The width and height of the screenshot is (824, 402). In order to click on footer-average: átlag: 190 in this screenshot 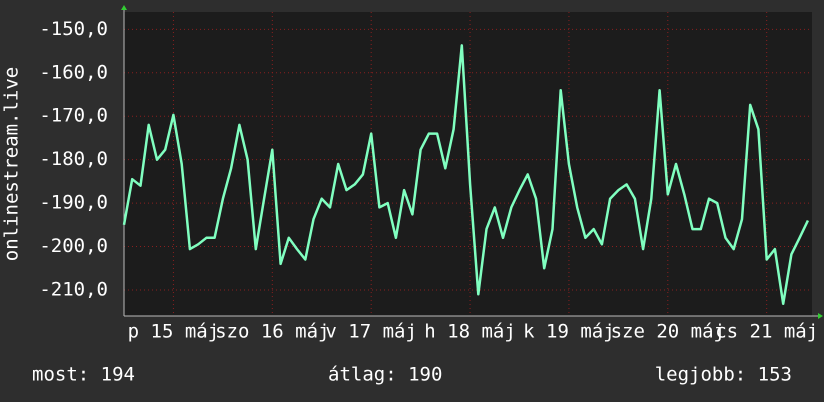, I will do `click(385, 375)`.